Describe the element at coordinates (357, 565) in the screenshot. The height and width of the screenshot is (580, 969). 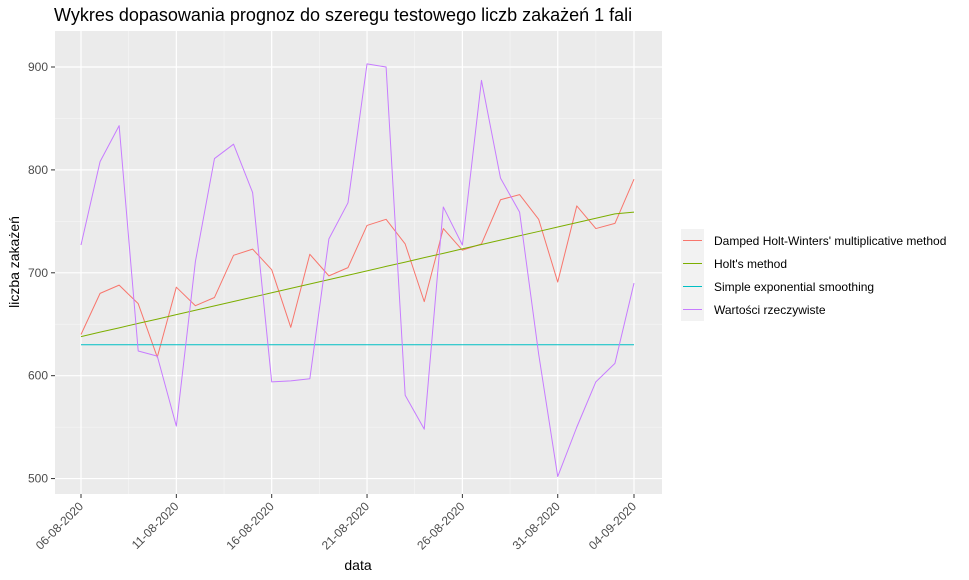
I see `x-axis-title: data` at that location.